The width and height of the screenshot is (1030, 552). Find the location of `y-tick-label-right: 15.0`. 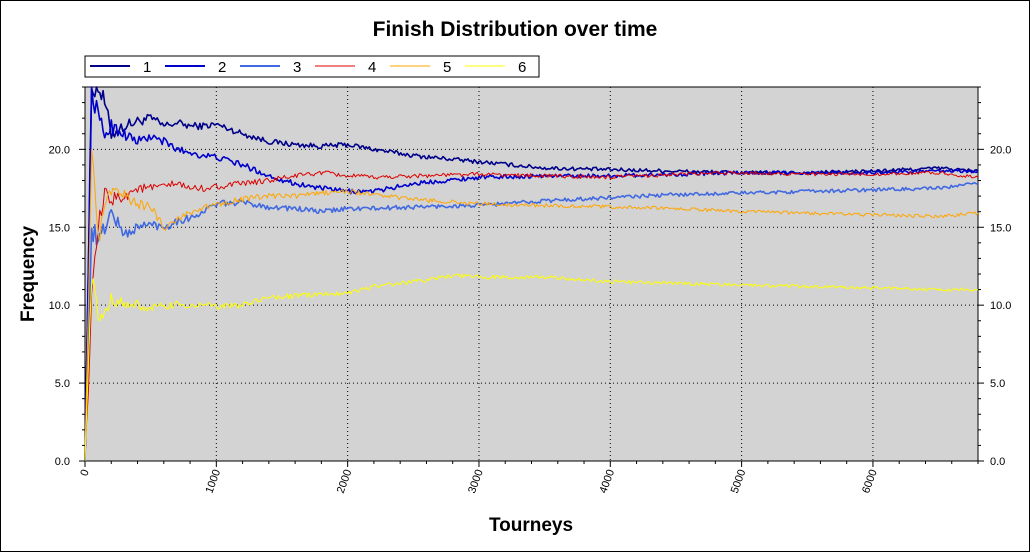

y-tick-label-right: 15.0 is located at coordinates (1000, 228).